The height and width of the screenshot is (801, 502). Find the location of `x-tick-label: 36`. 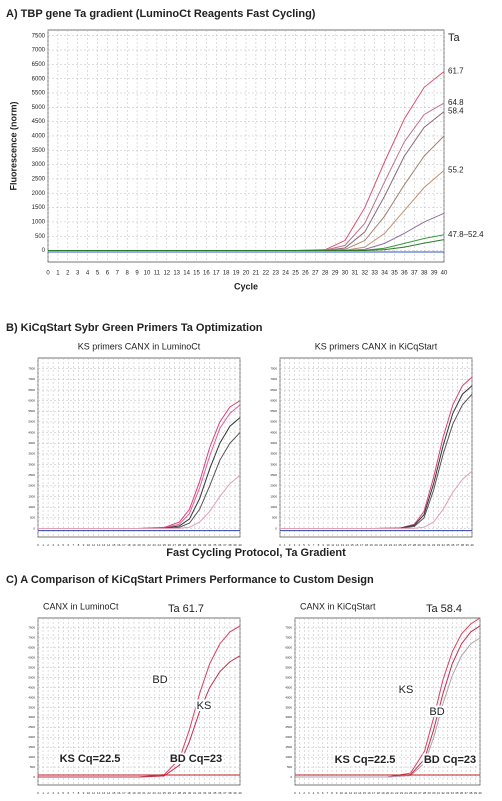

x-tick-label: 36 is located at coordinates (404, 274).